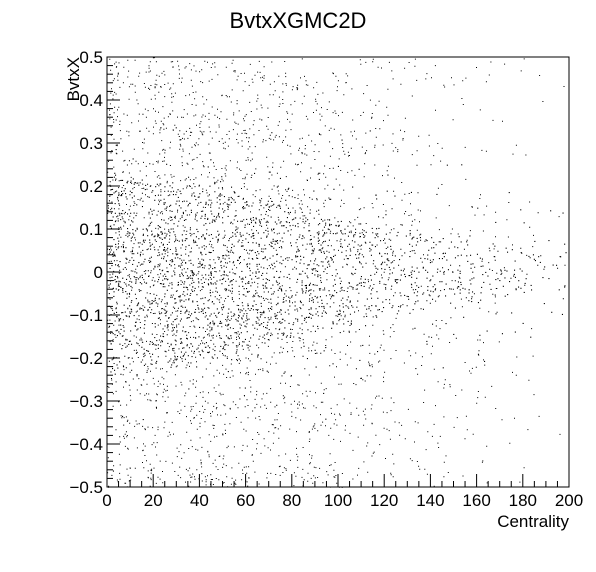  Describe the element at coordinates (523, 500) in the screenshot. I see `x-tick-label: 180` at that location.